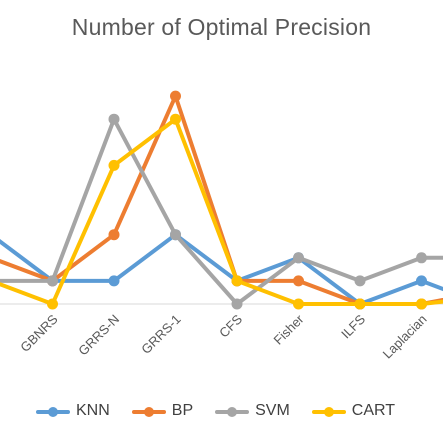 This screenshot has width=443, height=443. I want to click on x-tick-label: Fisher, so click(288, 329).